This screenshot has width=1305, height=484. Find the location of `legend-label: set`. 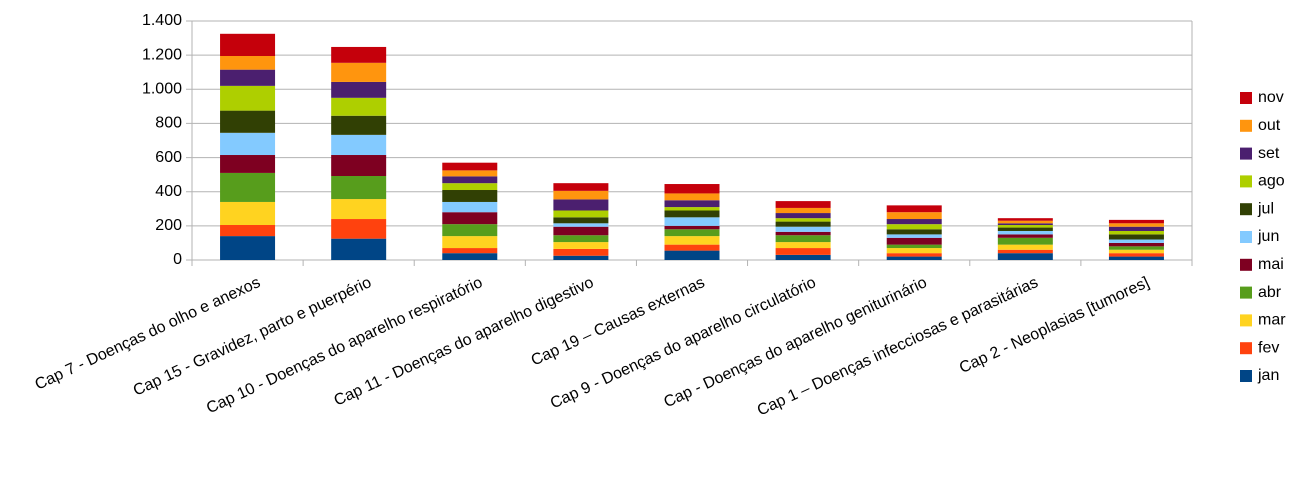

legend-label: set is located at coordinates (1269, 153).